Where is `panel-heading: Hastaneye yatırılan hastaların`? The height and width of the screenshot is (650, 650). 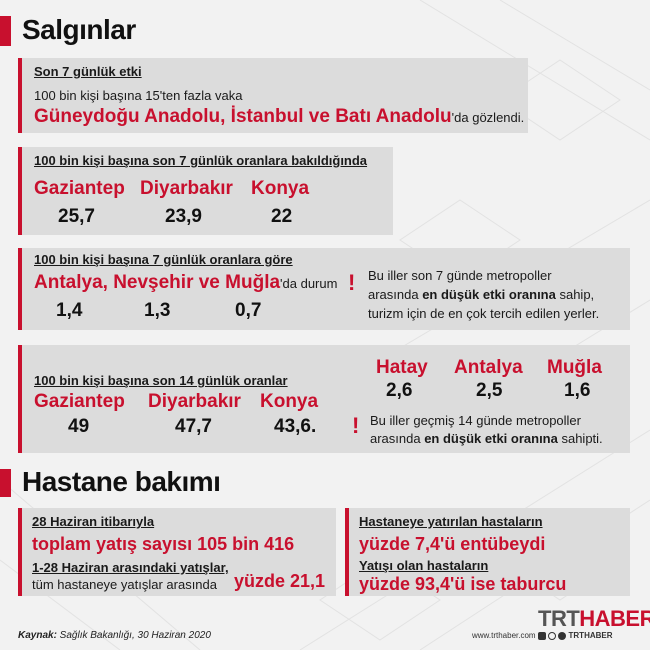
panel-heading: Hastaneye yatırılan hastaların is located at coordinates (451, 521).